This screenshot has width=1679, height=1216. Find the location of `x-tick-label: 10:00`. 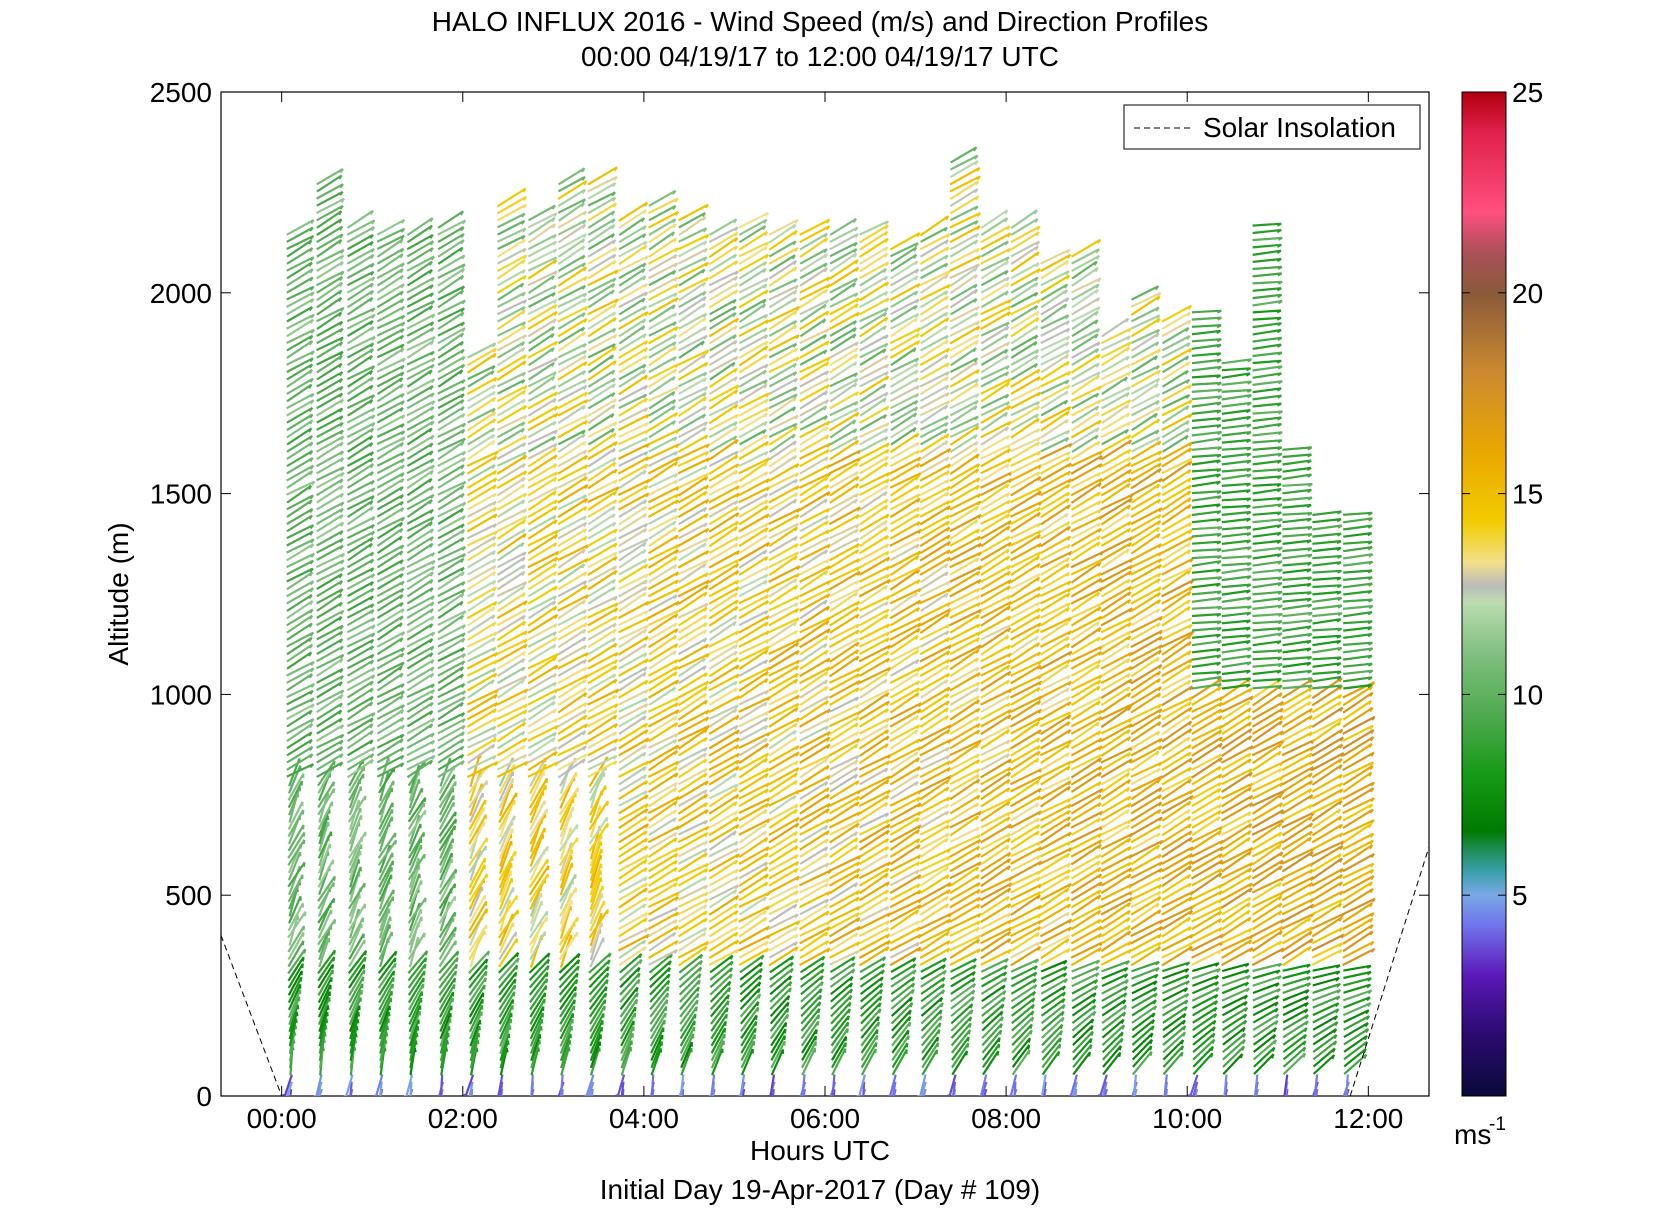

x-tick-label: 10:00 is located at coordinates (1187, 1118).